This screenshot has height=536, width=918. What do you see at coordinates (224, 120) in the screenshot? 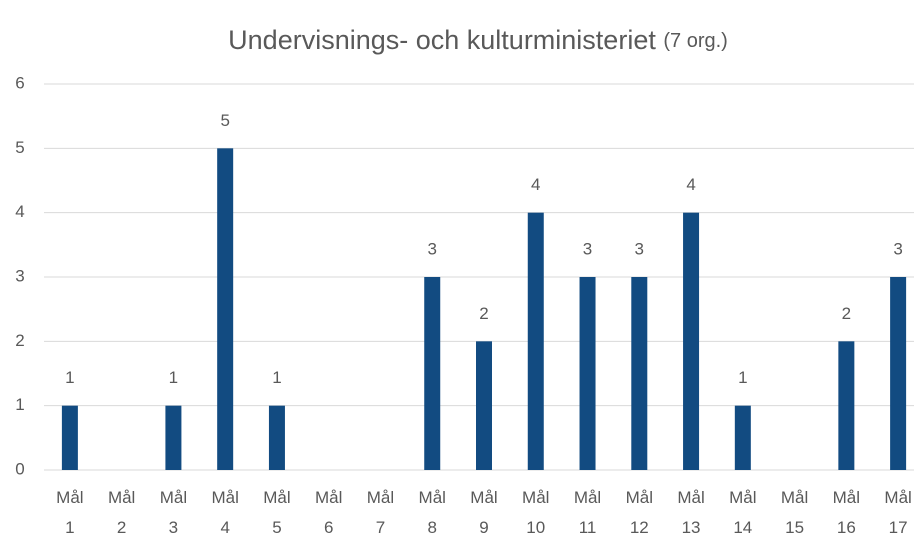
I see `data-label: 5` at bounding box center [224, 120].